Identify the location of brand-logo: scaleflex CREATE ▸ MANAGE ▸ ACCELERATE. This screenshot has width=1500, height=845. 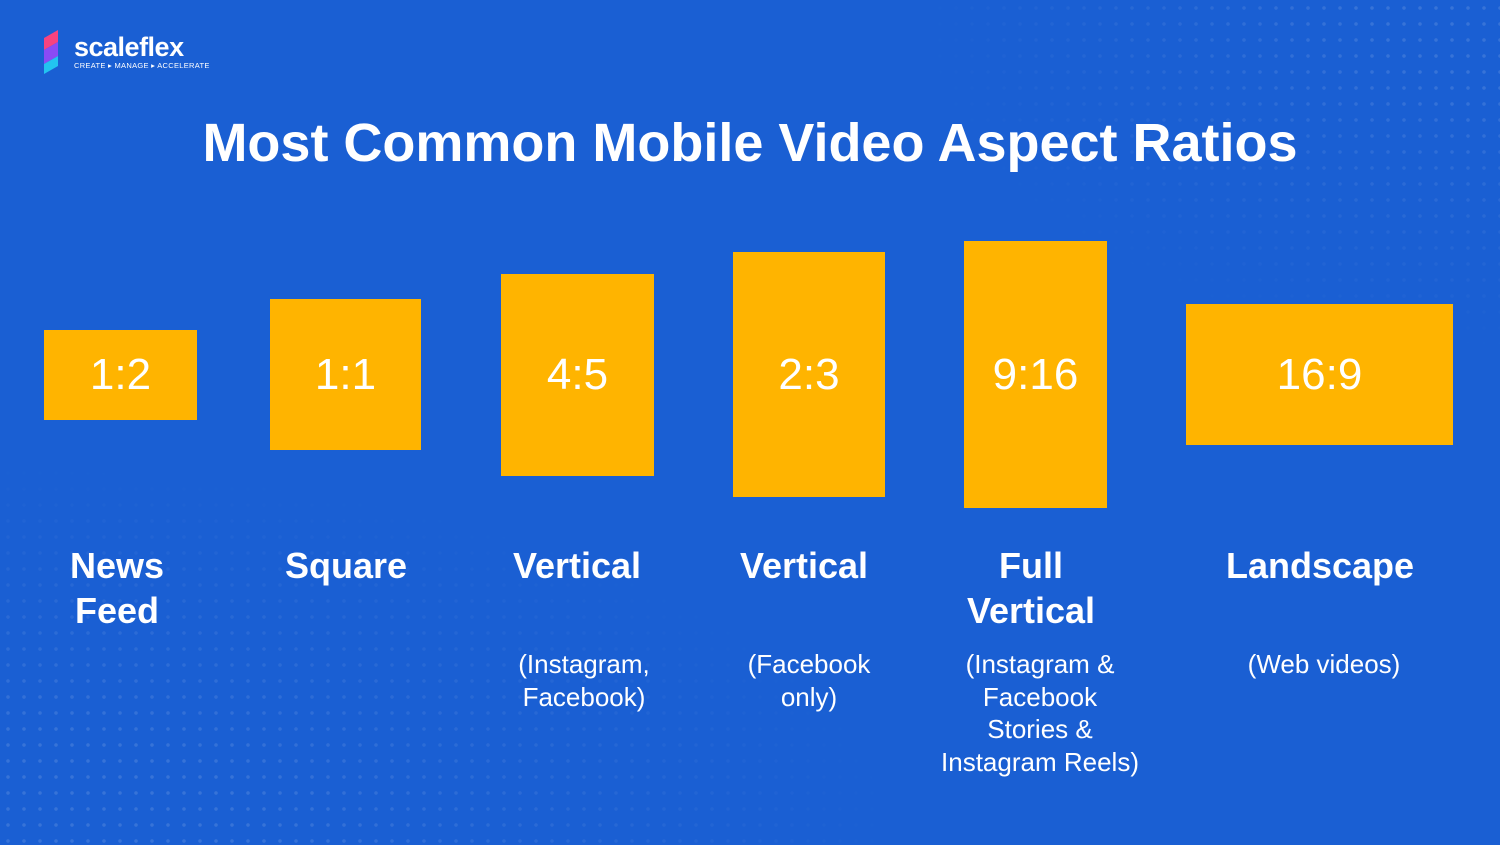
(123, 52).